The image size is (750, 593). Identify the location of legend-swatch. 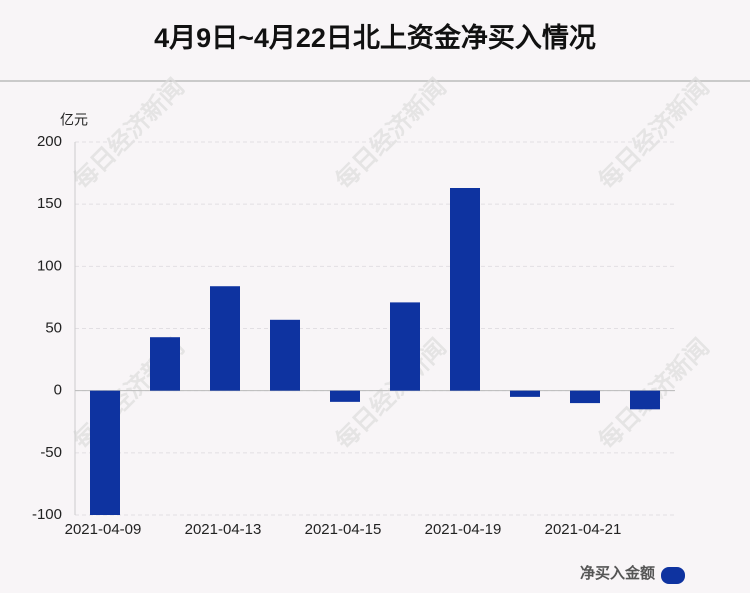
(673, 575).